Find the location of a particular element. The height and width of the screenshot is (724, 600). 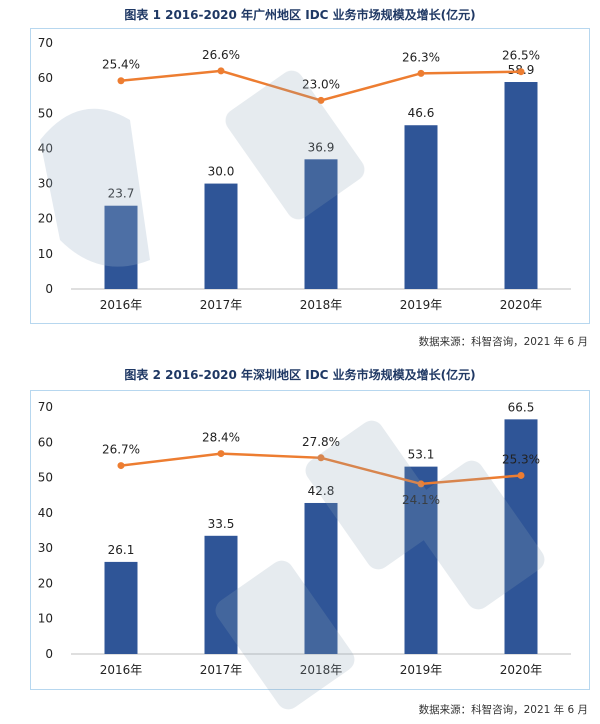

growth-data-label: 26.3% is located at coordinates (421, 57).